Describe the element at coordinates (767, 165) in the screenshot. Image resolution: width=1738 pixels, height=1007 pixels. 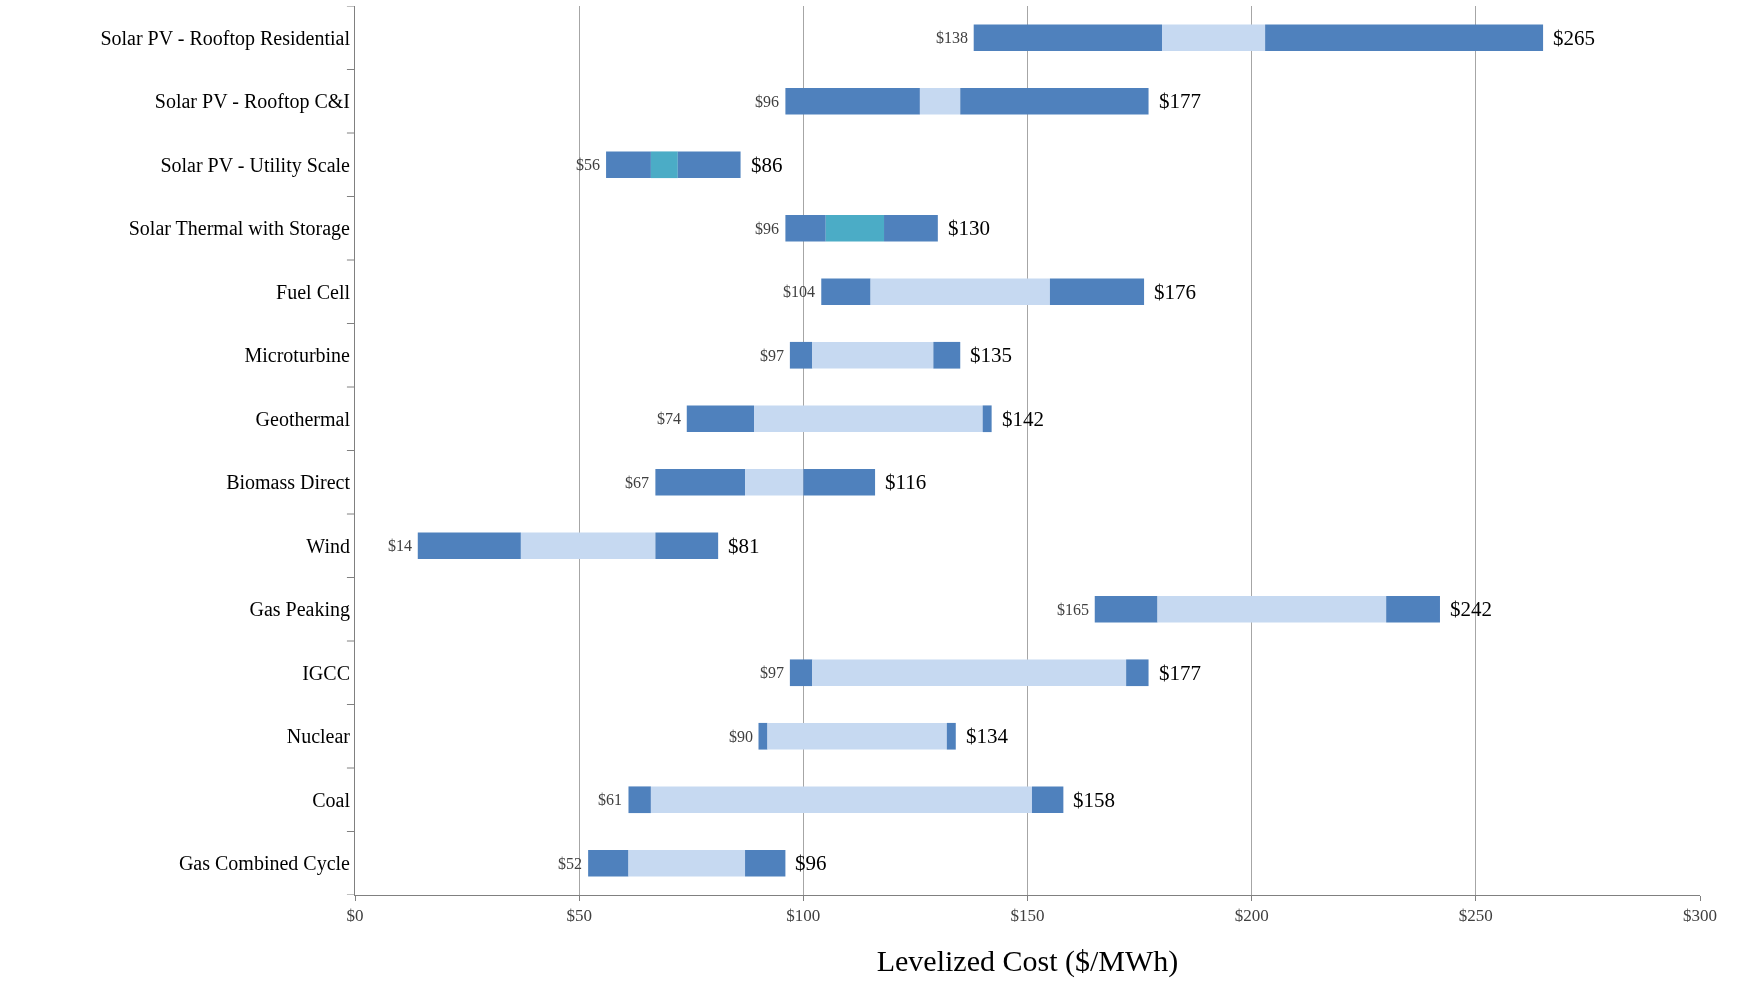
I see `annotation: $86` at that location.